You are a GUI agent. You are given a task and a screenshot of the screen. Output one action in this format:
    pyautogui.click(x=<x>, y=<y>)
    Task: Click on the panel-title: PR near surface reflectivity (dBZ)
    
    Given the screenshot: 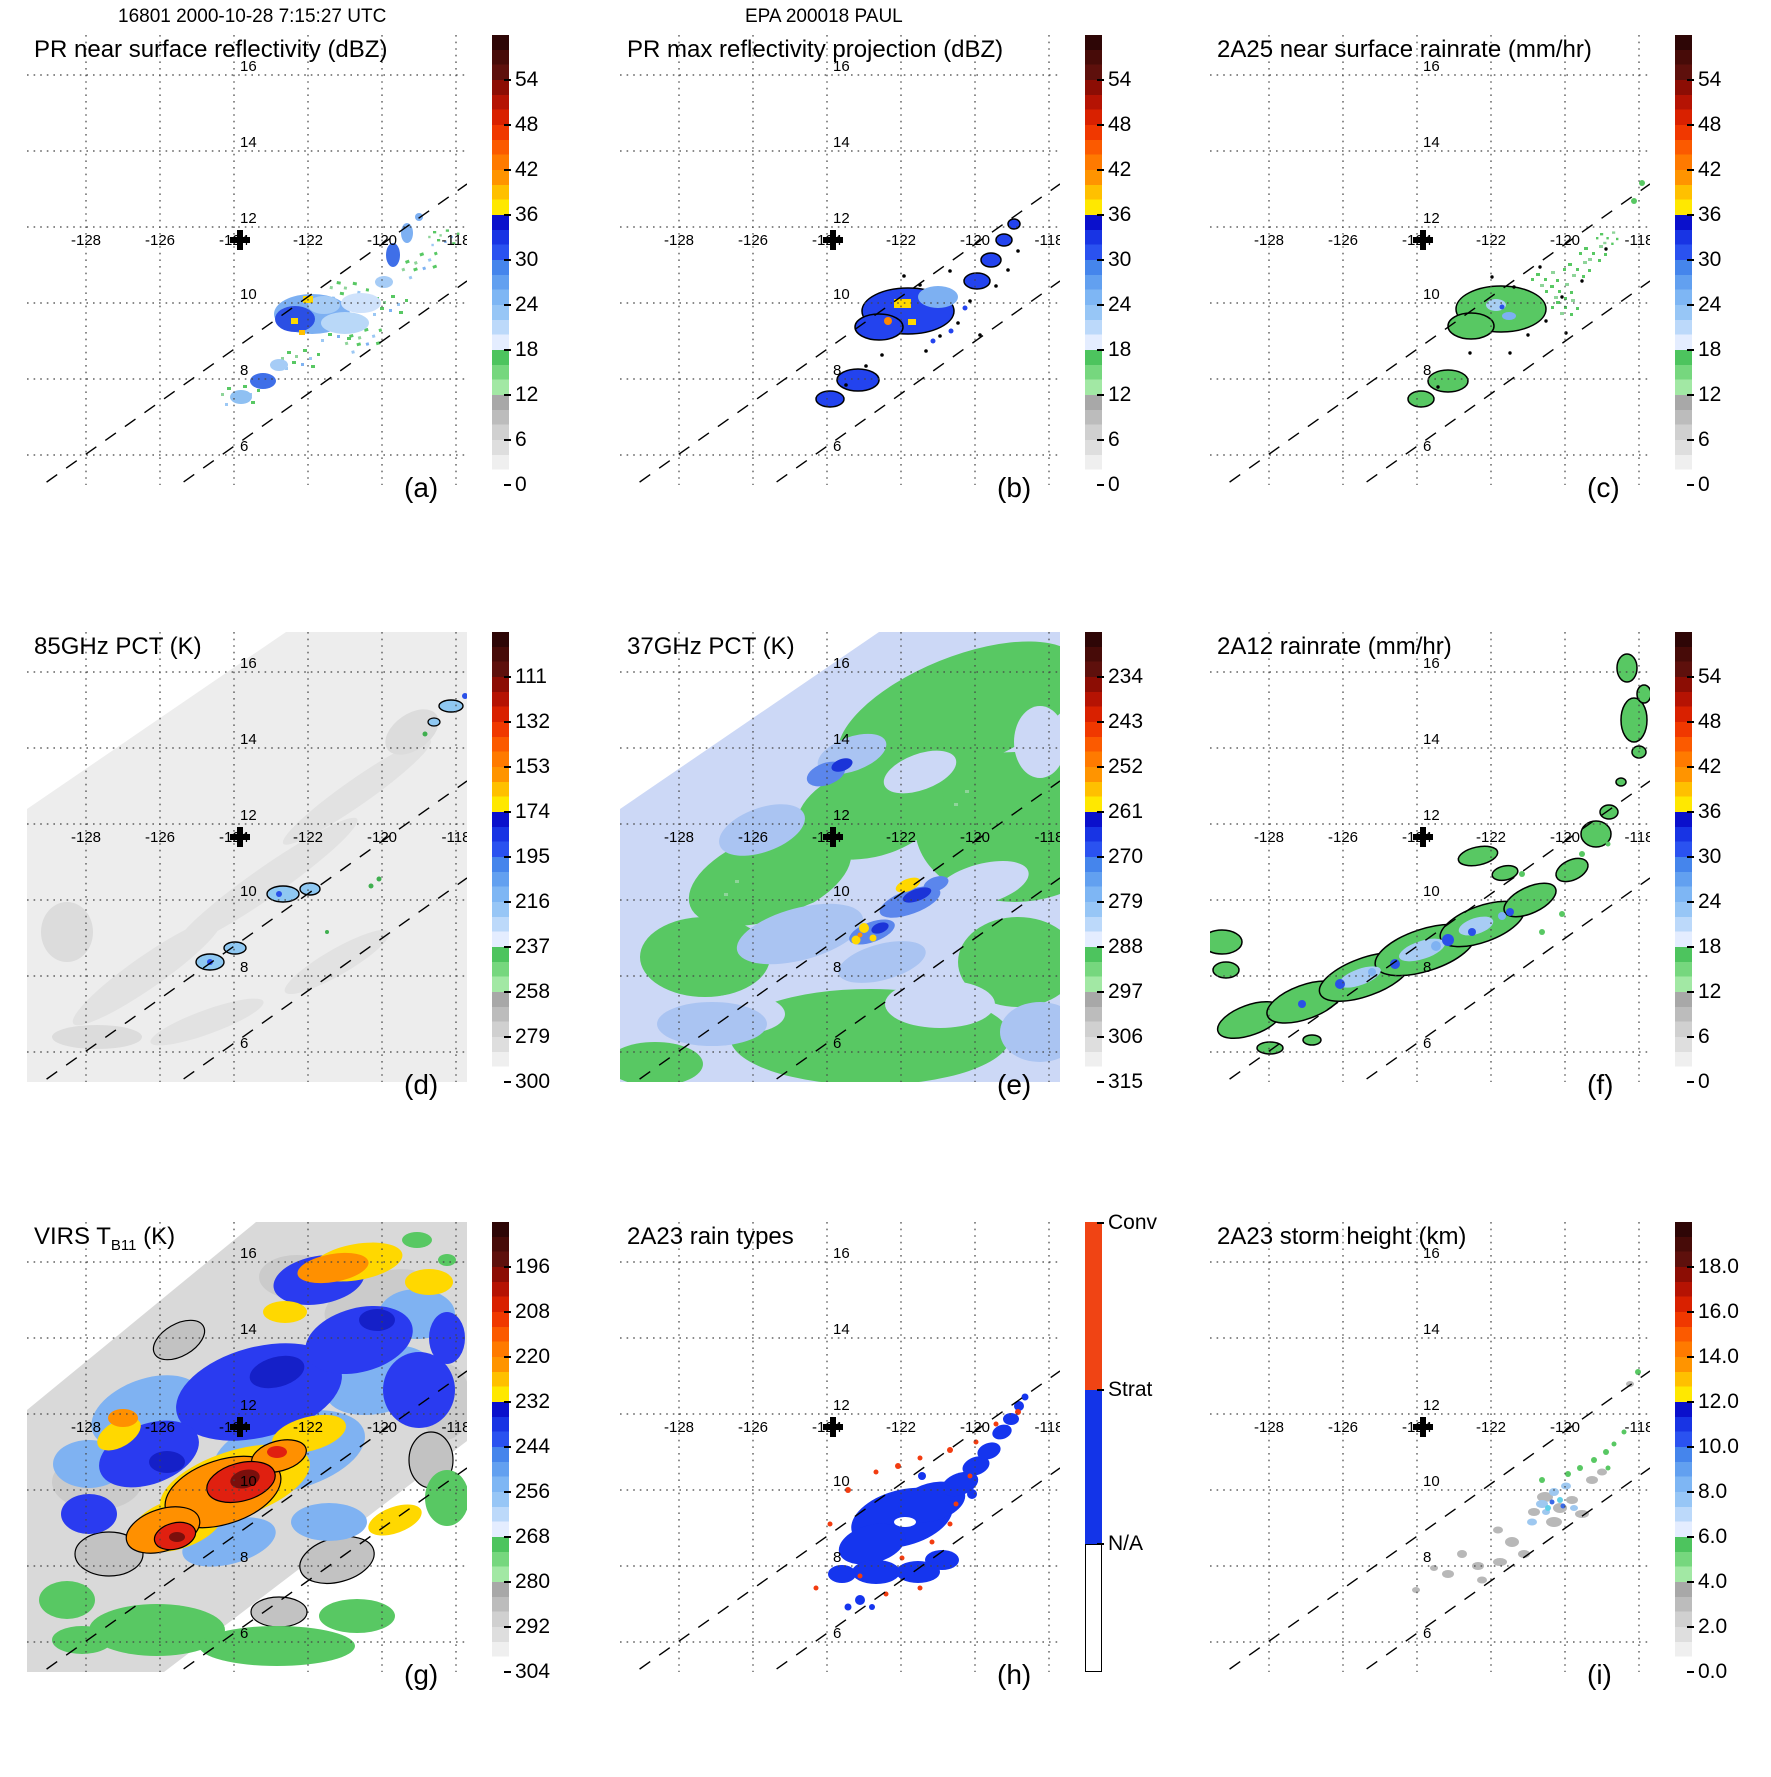 What is the action you would take?
    pyautogui.click(x=211, y=49)
    